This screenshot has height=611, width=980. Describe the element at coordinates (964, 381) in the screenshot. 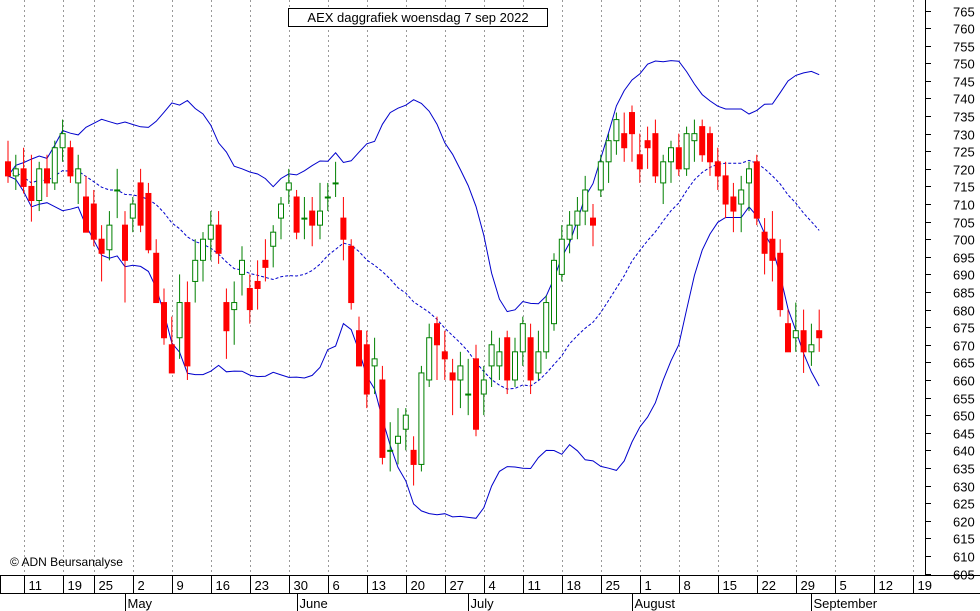

I see `y-tick-label: 660` at that location.